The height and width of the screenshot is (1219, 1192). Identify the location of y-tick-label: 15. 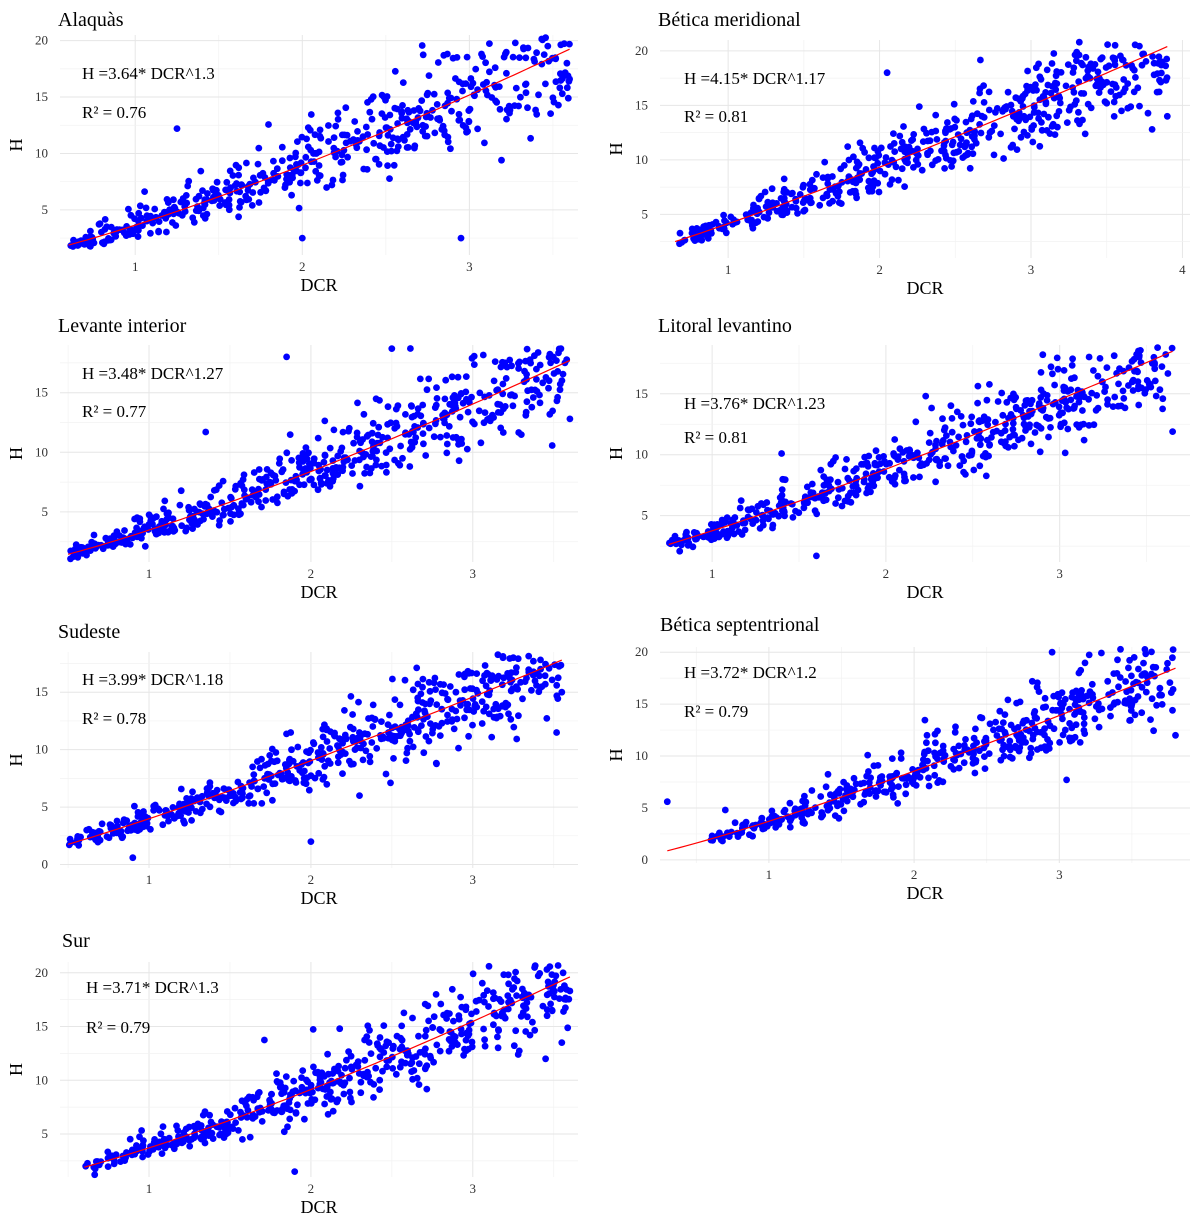
(641, 393).